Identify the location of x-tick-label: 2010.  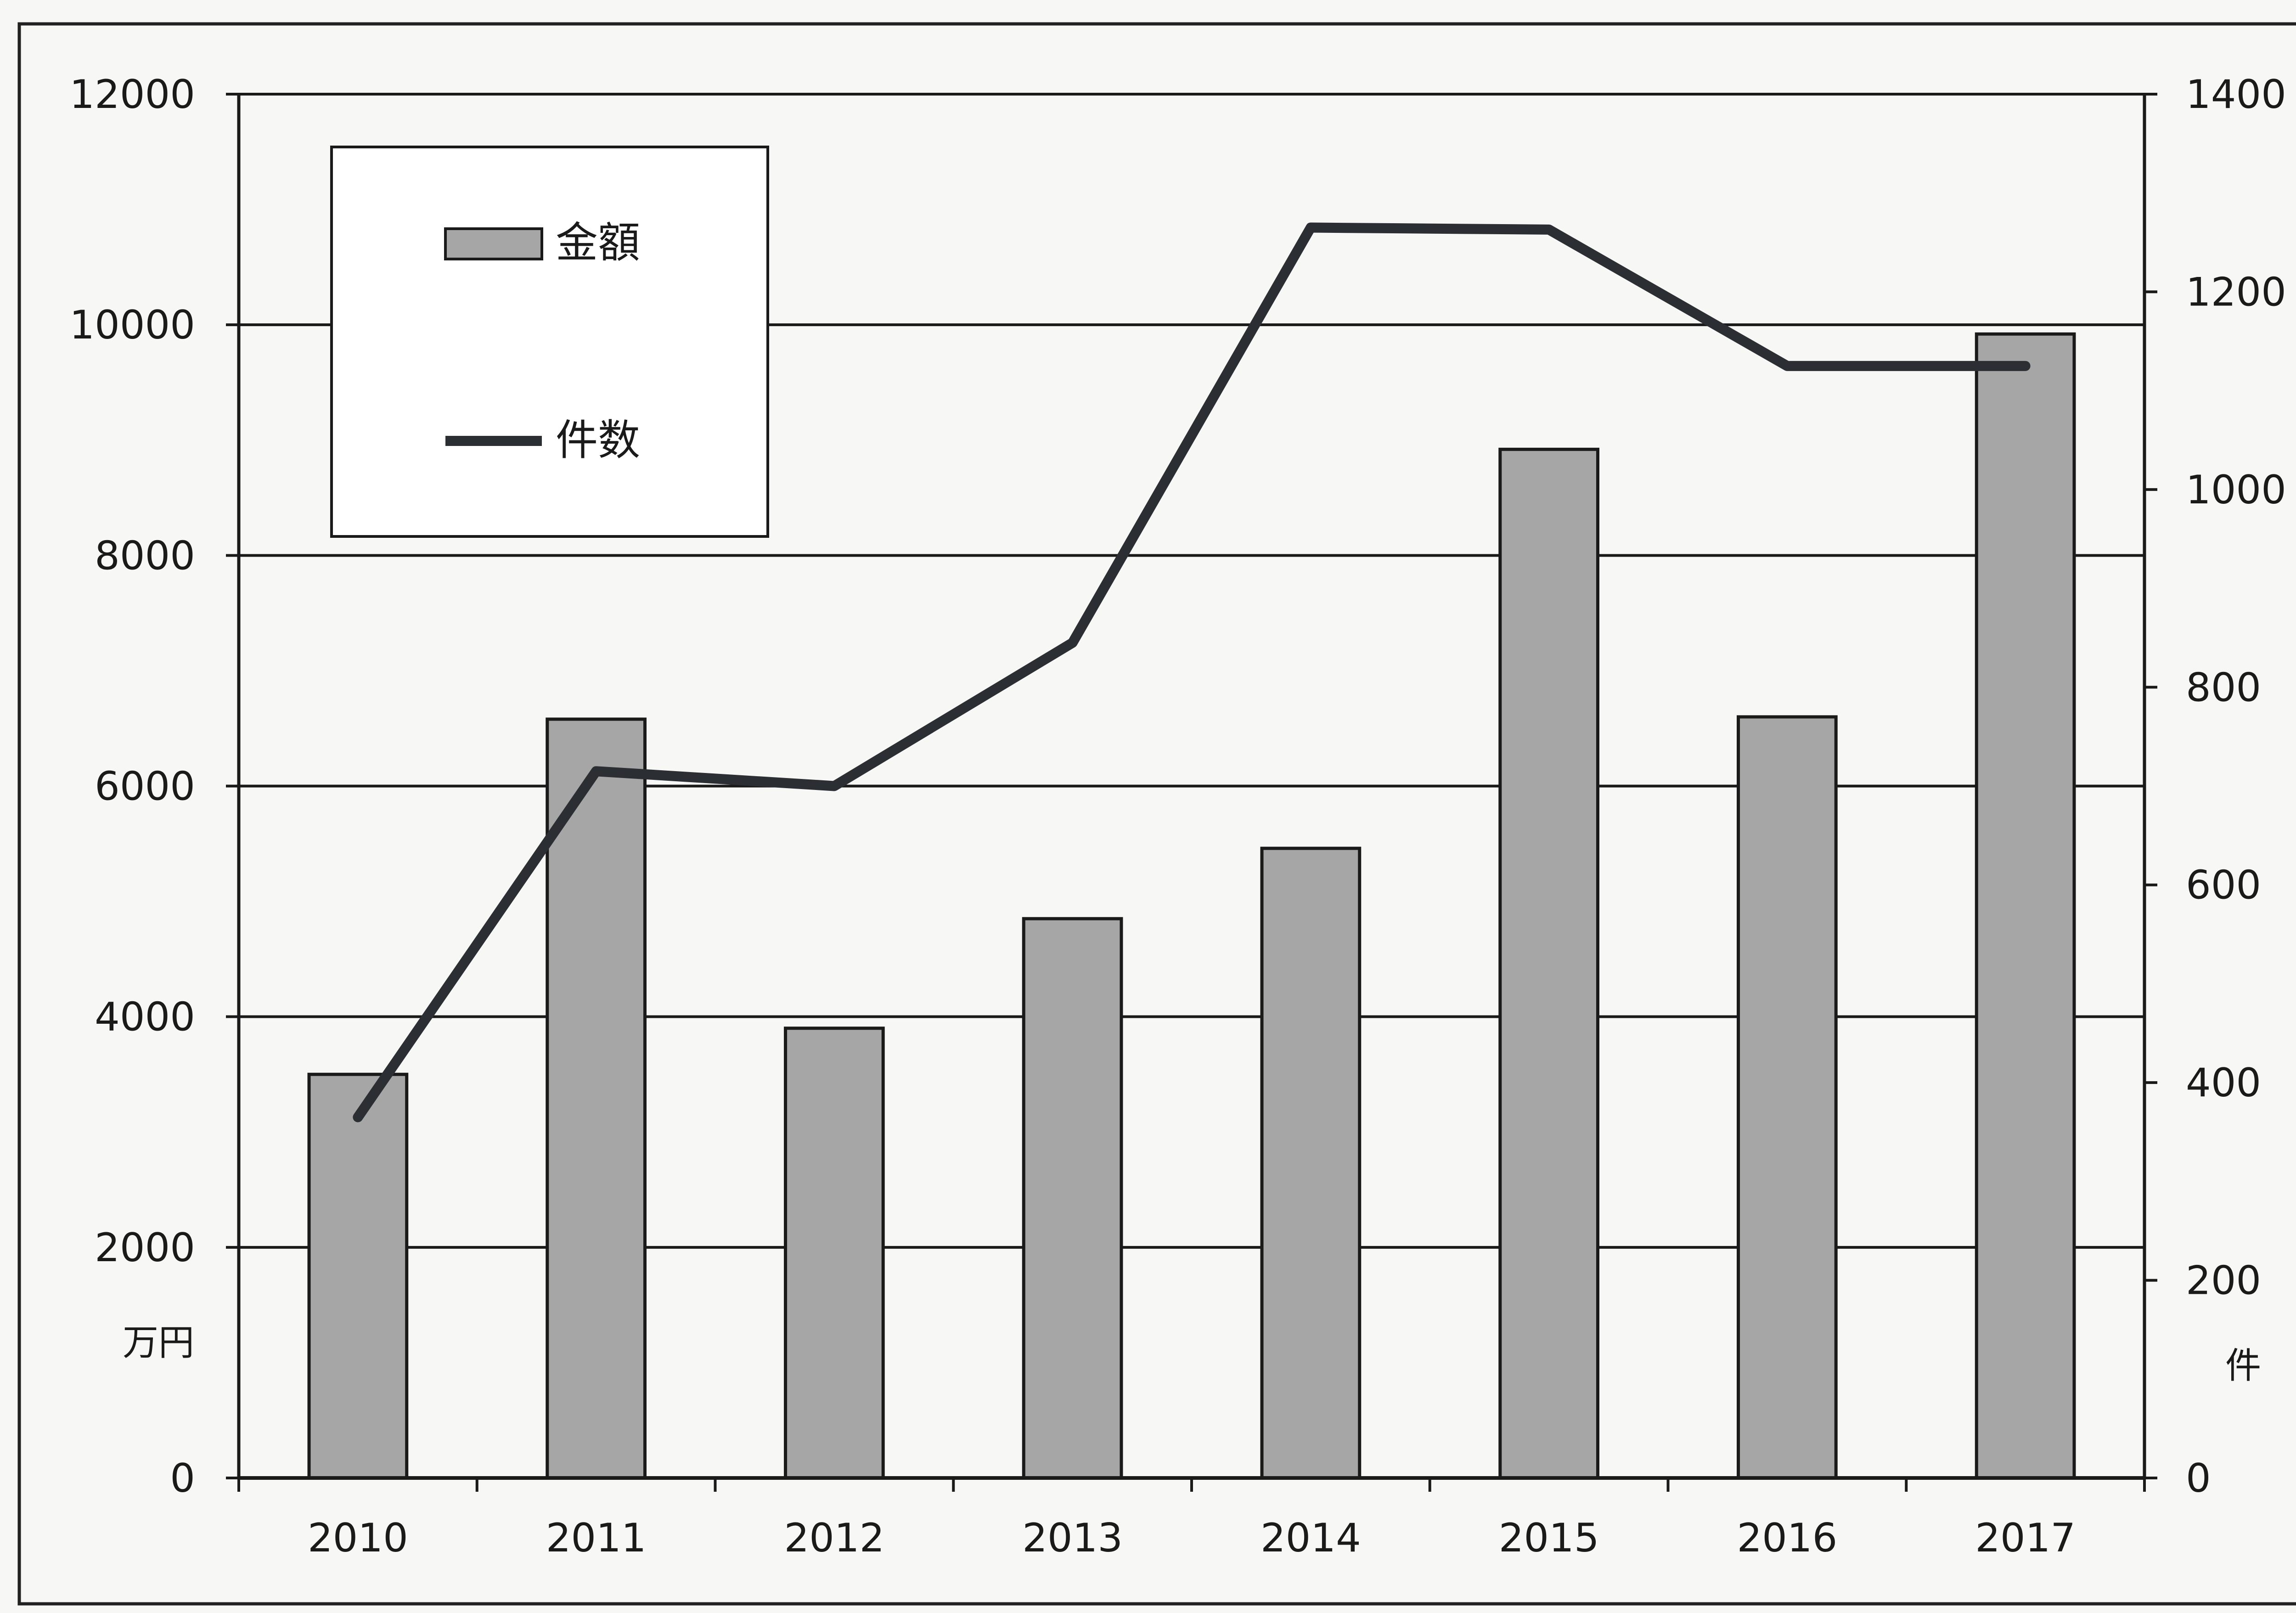
(358, 1538).